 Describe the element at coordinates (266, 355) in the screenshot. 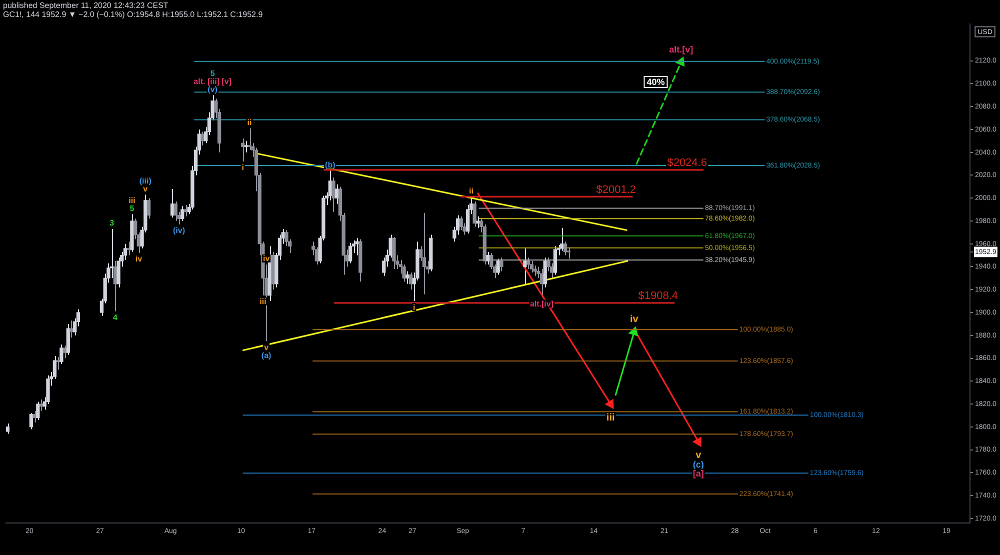

I see `annotation: (a)` at that location.